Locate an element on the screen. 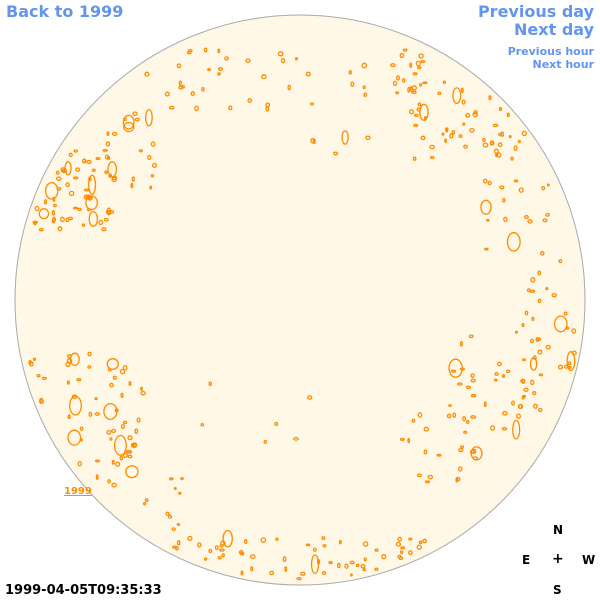 The image size is (600, 600). previous-hour-link: Previous hour is located at coordinates (550, 51).